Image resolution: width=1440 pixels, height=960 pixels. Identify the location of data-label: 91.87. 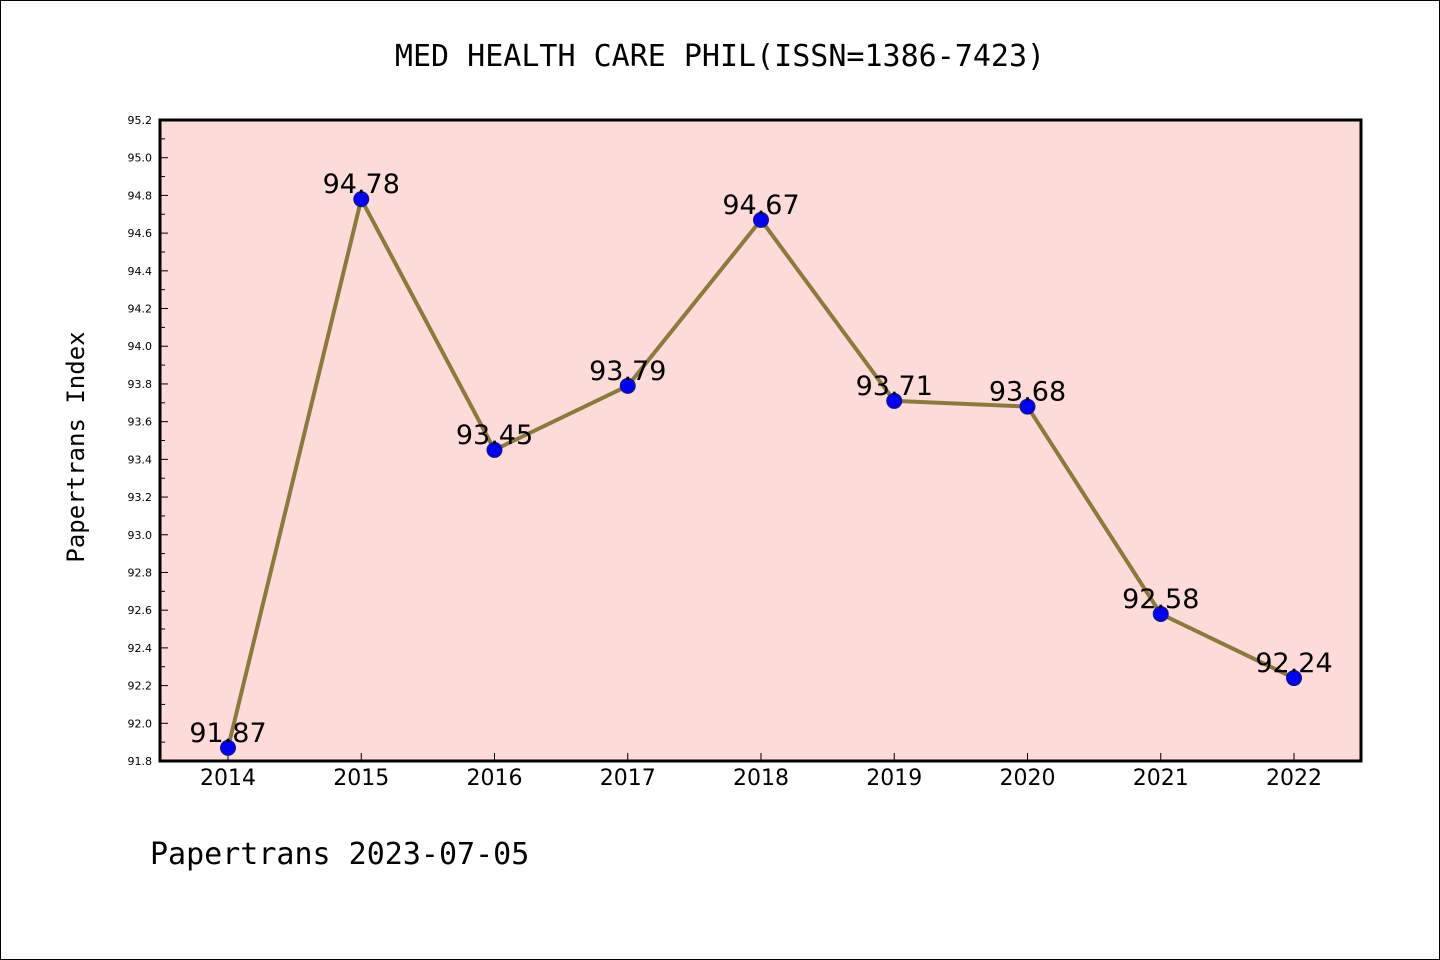
(227, 733).